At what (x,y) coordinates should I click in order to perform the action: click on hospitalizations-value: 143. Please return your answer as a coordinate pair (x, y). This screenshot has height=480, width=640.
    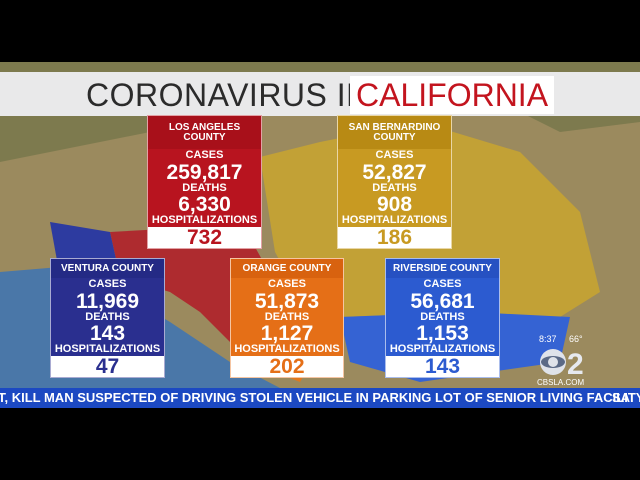
    Looking at the image, I should click on (442, 366).